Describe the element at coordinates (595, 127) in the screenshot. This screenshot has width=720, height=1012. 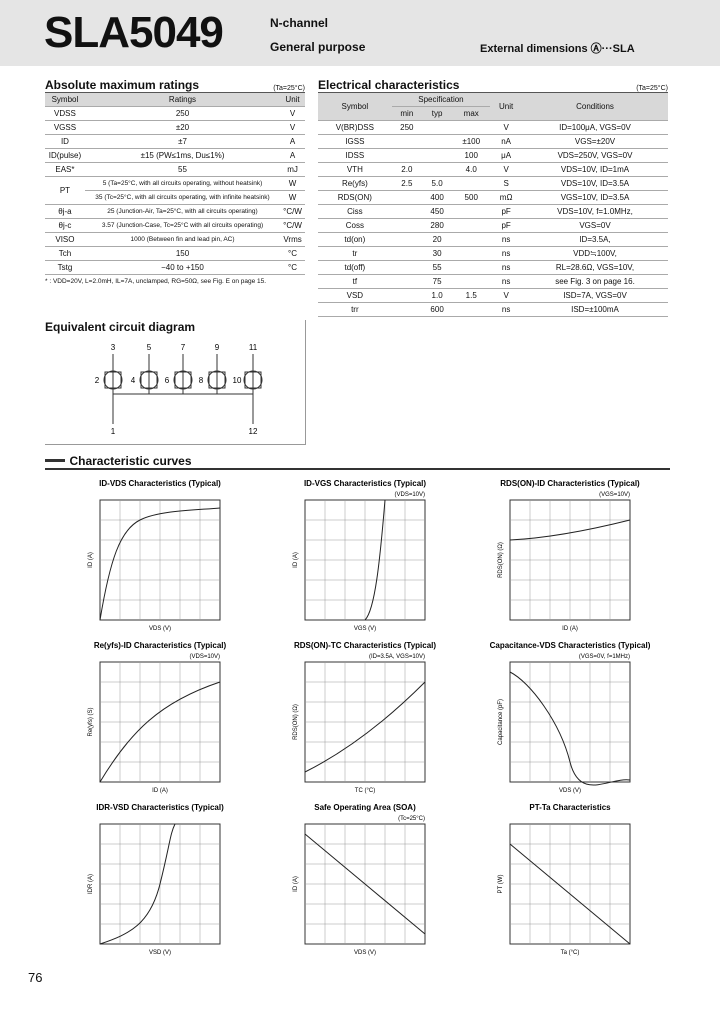
I see `cell: ID=100μA, VGS=0V` at that location.